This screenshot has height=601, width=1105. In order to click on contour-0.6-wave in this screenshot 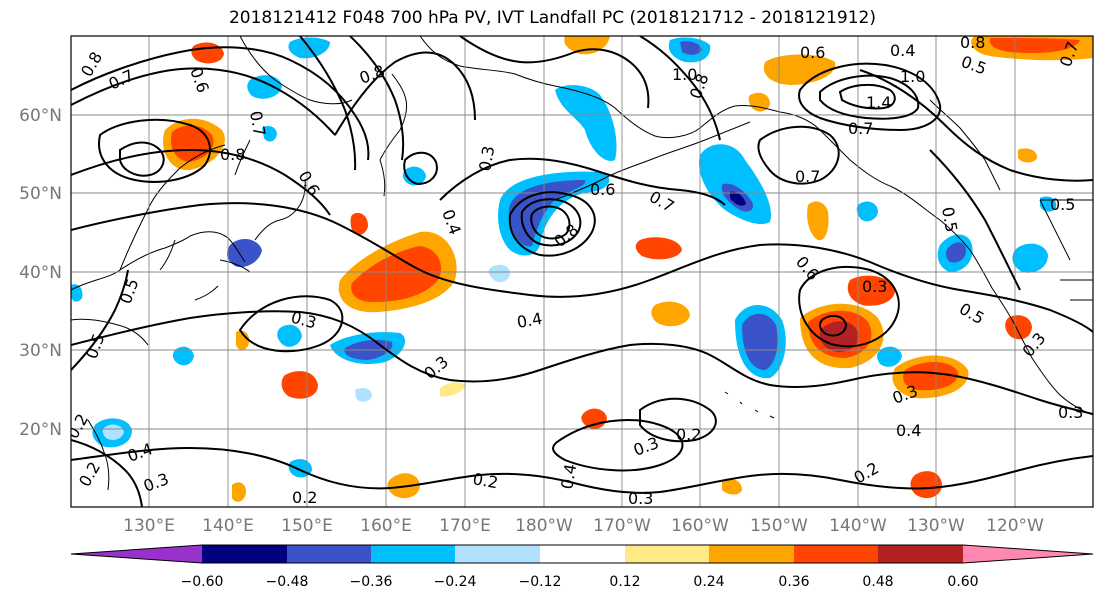, I will do `click(582, 181)`.